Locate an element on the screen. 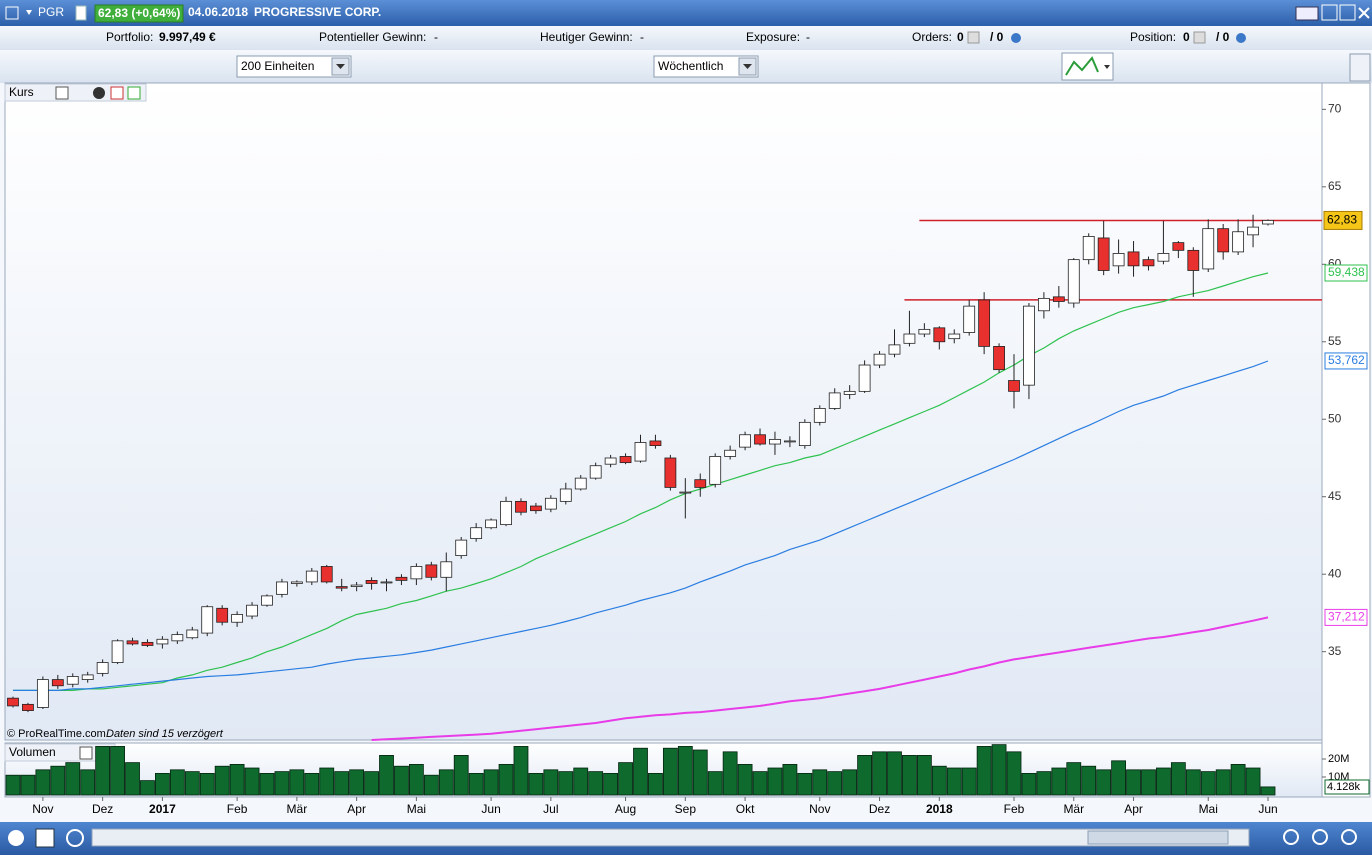 Image resolution: width=1372 pixels, height=860 pixels. potential-label: Potentieller Gewinn: is located at coordinates (372, 37).